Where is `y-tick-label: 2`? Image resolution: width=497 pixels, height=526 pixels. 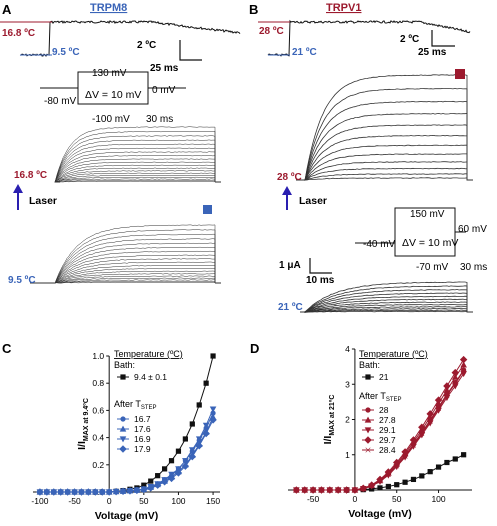
y-tick-label: 2 is located at coordinates (347, 420).